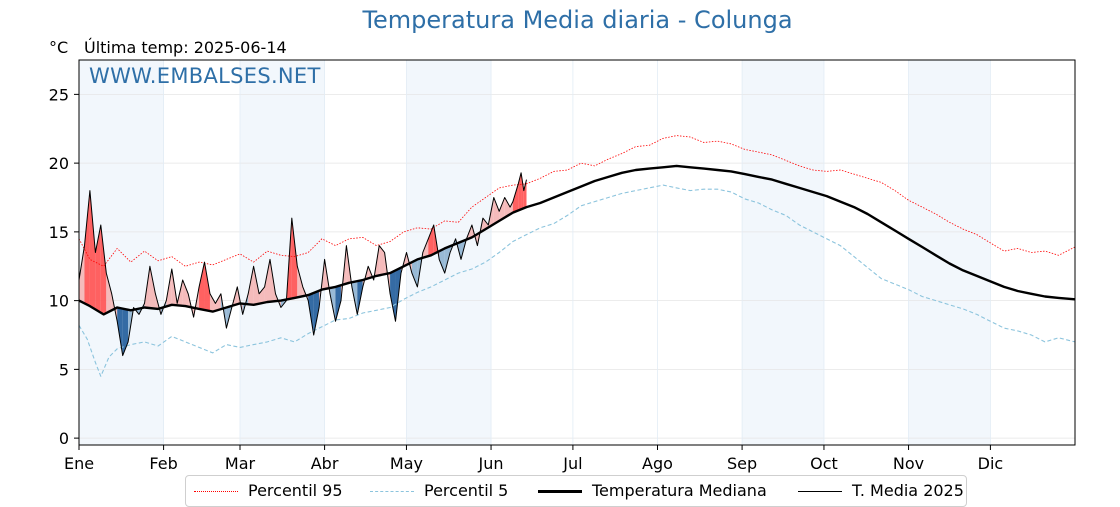 This screenshot has height=507, width=1120. What do you see at coordinates (59, 163) in the screenshot?
I see `y-tick-label: 20` at bounding box center [59, 163].